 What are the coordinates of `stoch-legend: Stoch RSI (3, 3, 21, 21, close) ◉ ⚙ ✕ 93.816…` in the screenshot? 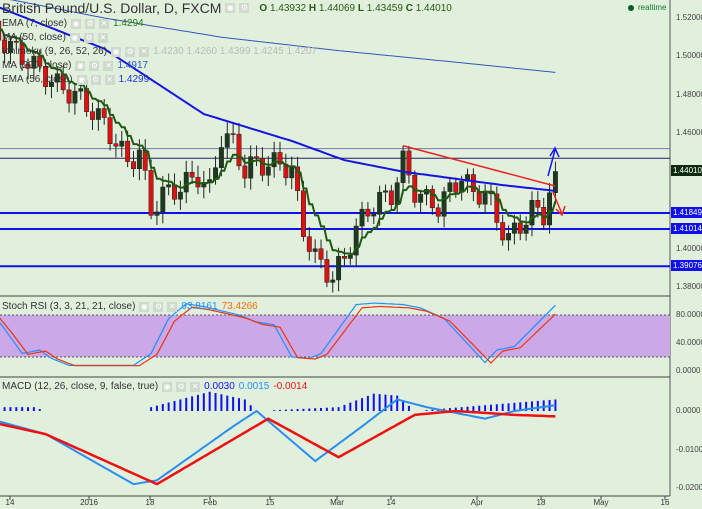 It's located at (130, 306).